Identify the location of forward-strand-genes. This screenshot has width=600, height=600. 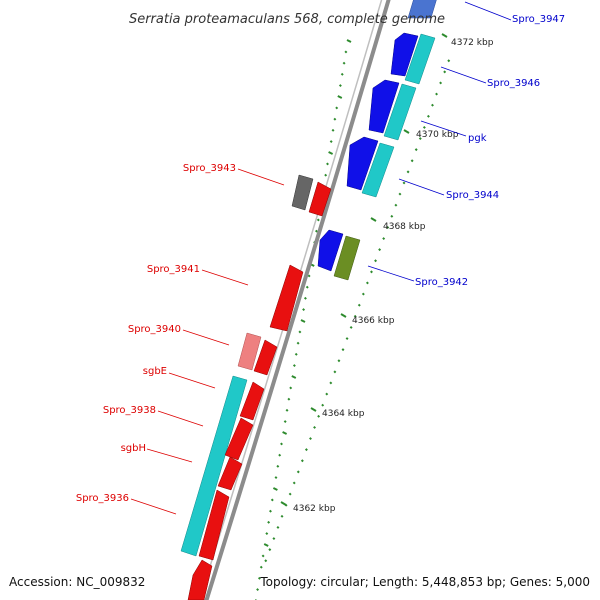
(377, 140).